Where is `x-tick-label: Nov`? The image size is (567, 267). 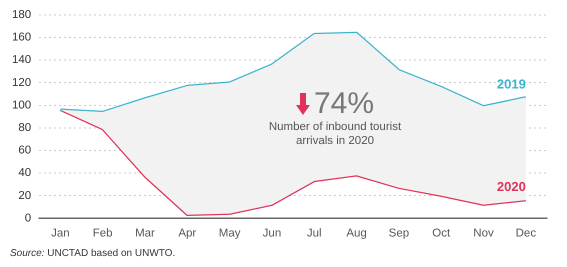
x-tick-label: Nov is located at coordinates (483, 233).